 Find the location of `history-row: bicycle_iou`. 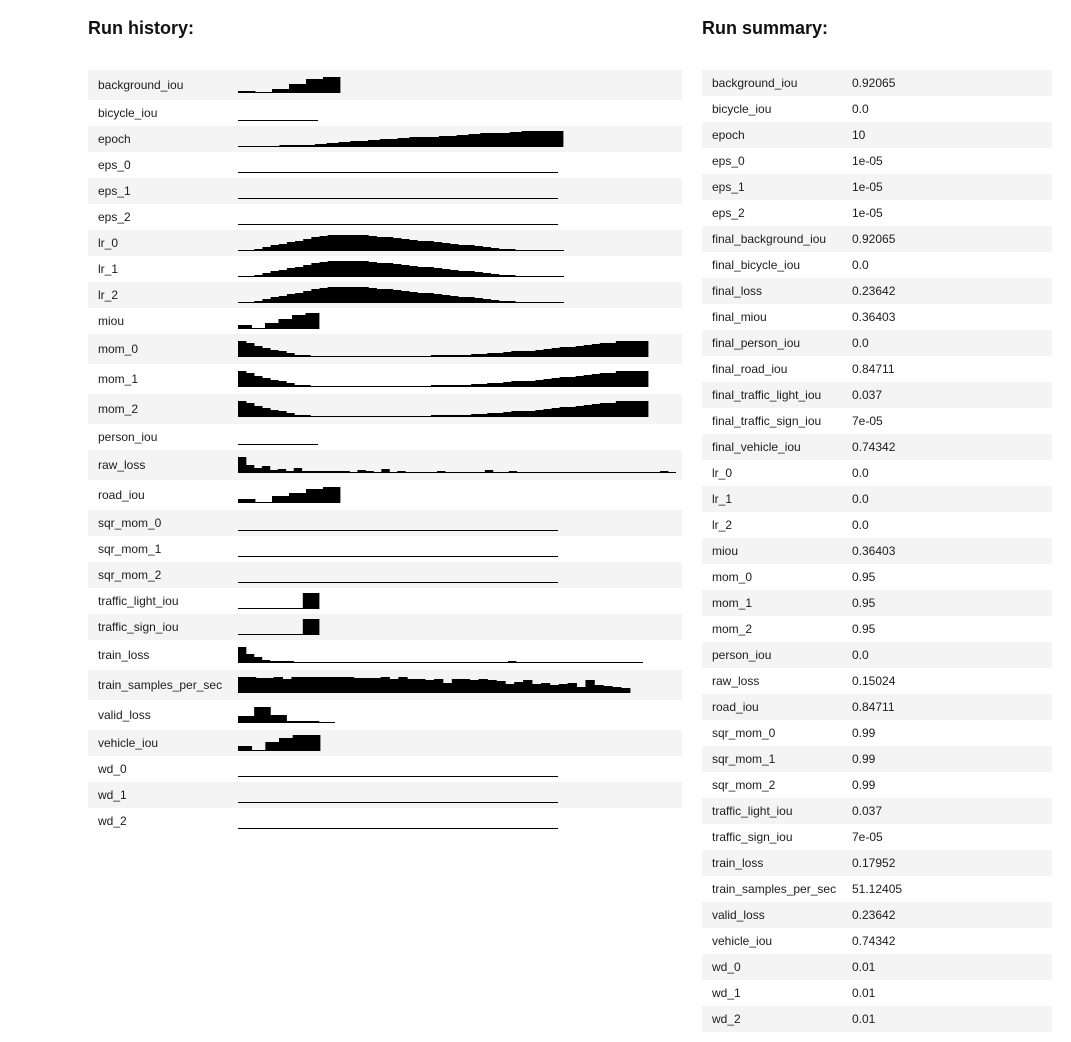

history-row: bicycle_iou is located at coordinates (385, 113).